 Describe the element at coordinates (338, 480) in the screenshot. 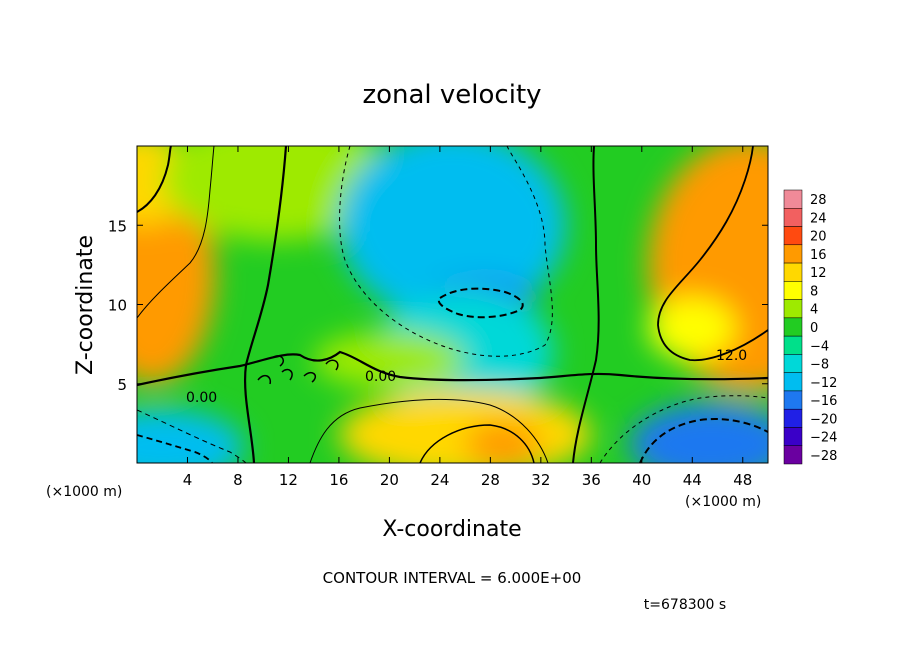

I see `x-tick-label: 16` at that location.